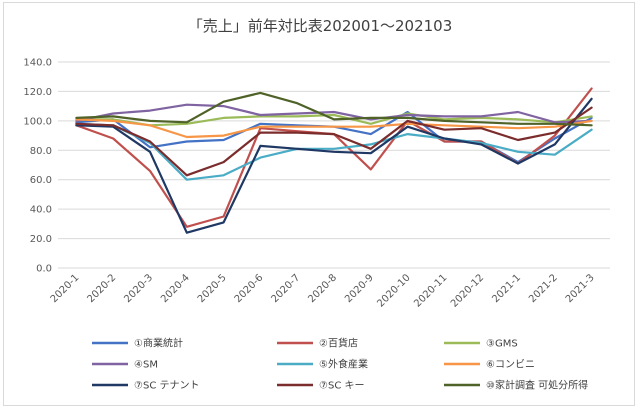 The image size is (640, 411). Describe the element at coordinates (320, 26) in the screenshot. I see `chart-title: 「売上」前年対比表202001～202103` at that location.